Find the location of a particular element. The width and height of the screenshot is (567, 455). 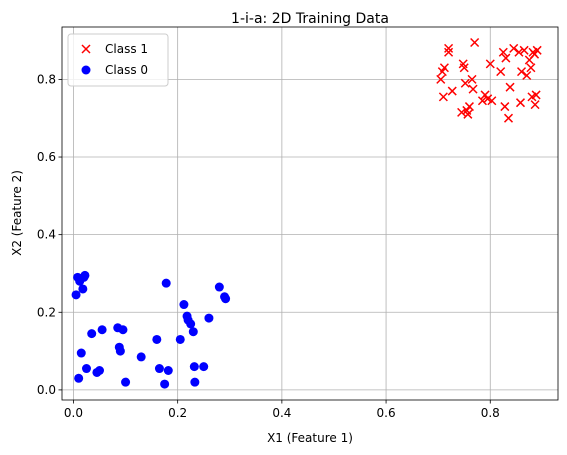

x-tick-label: 0.2 is located at coordinates (177, 413).